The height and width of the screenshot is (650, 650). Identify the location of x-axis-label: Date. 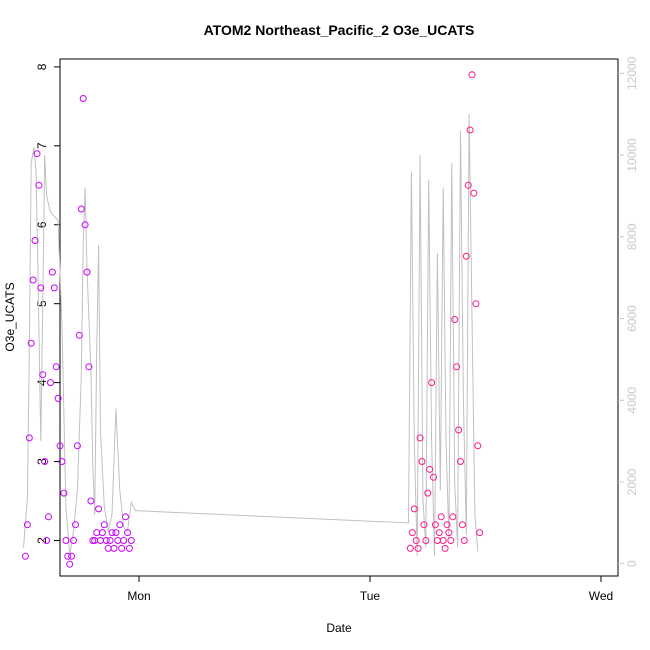
(339, 628).